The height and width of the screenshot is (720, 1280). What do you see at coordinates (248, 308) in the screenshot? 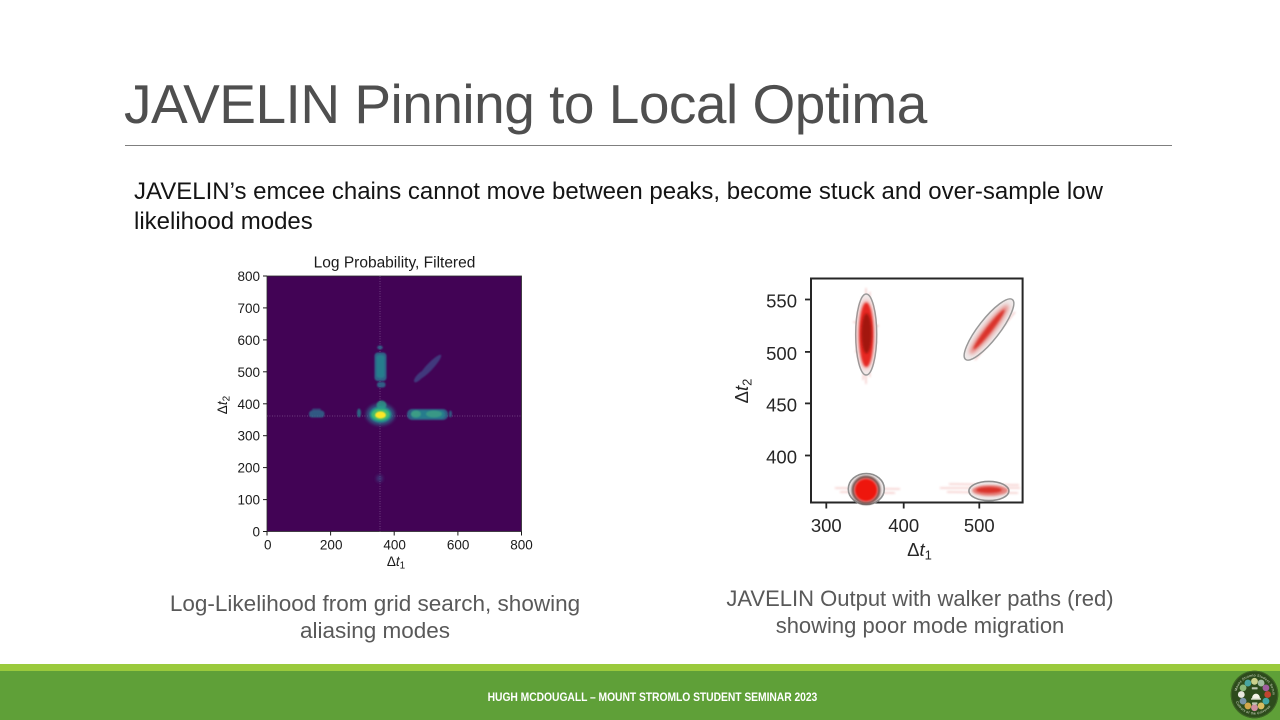
I see `svg-text: 700` at bounding box center [248, 308].